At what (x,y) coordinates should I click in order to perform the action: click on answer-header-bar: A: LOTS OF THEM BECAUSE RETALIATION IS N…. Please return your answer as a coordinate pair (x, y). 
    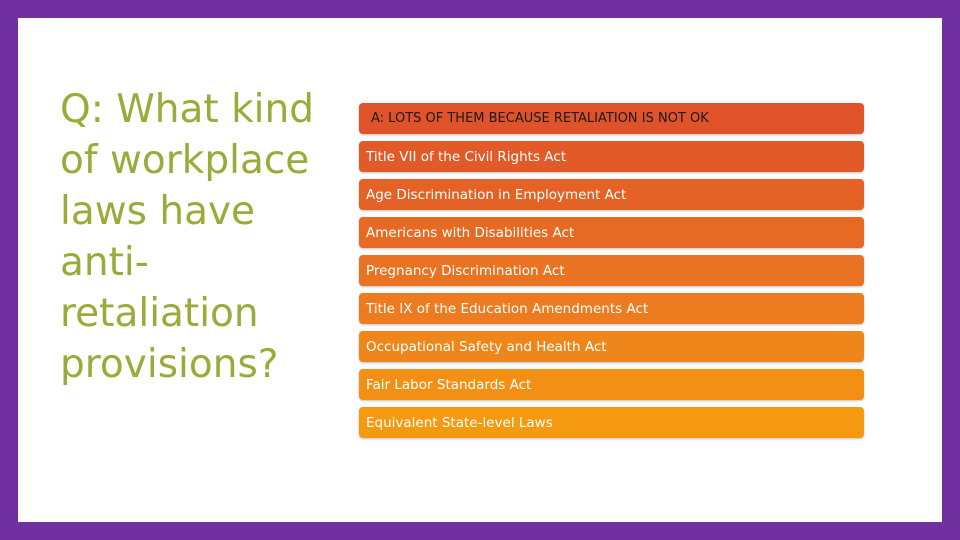
    Looking at the image, I should click on (611, 118).